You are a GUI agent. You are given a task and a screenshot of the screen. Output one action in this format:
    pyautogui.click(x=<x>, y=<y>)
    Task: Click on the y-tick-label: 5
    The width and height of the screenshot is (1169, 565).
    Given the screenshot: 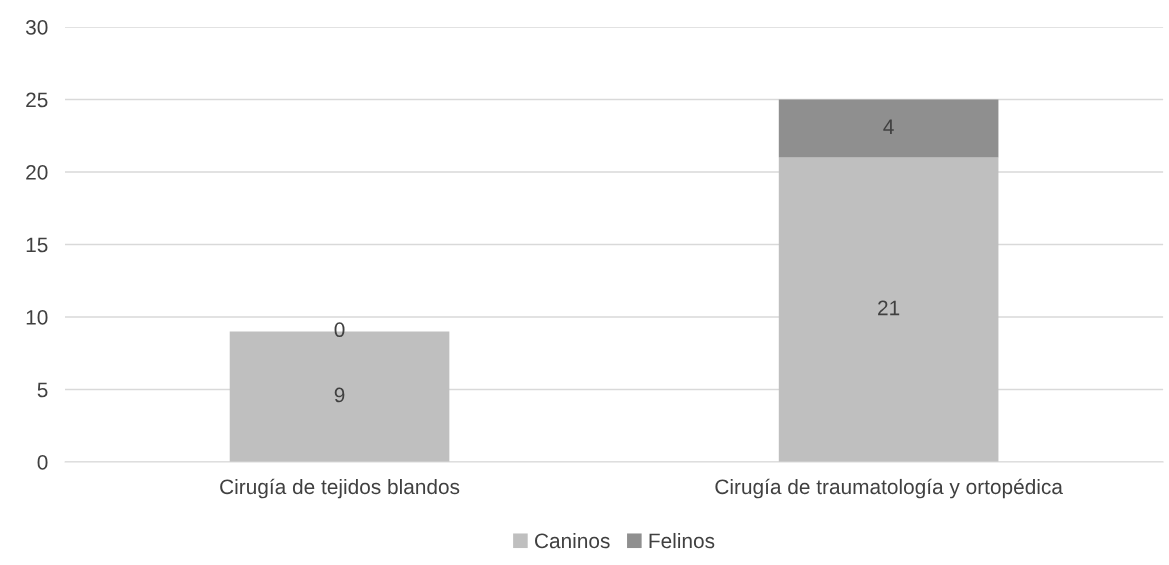 What is the action you would take?
    pyautogui.click(x=42, y=390)
    